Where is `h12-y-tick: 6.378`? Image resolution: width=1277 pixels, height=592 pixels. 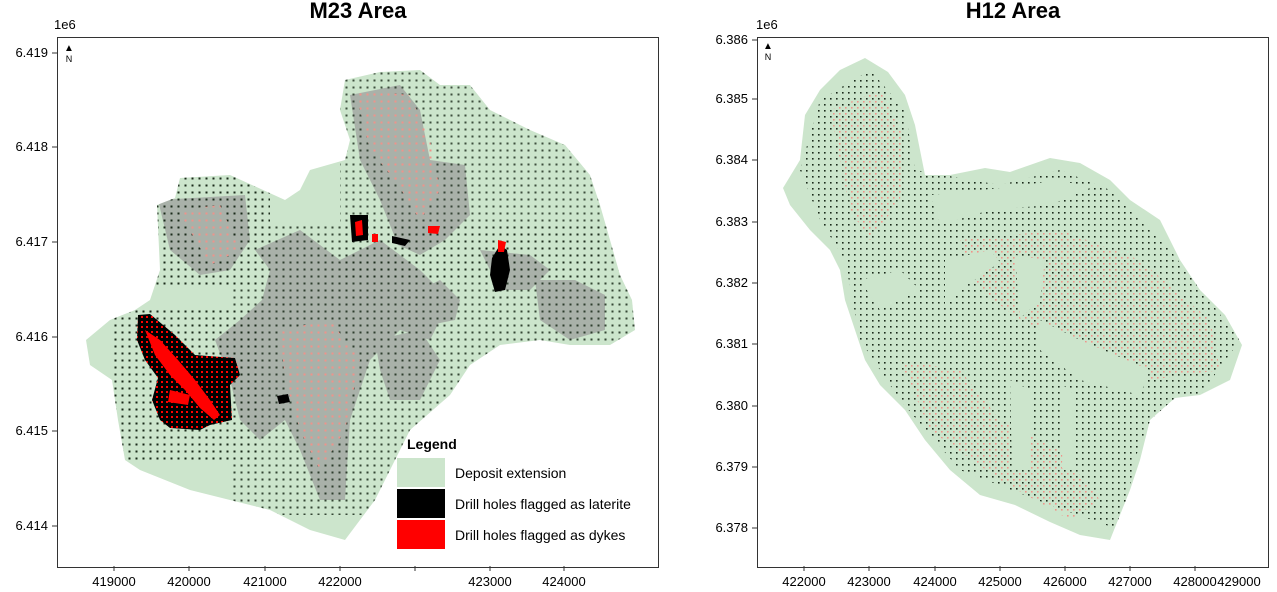
h12-y-tick: 6.378 is located at coordinates (731, 527).